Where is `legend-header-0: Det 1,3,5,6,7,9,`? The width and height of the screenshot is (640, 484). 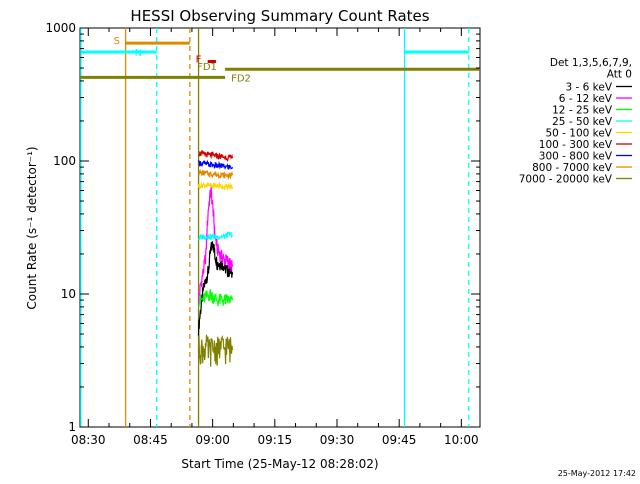 legend-header-0: Det 1,3,5,6,7,9, is located at coordinates (591, 63).